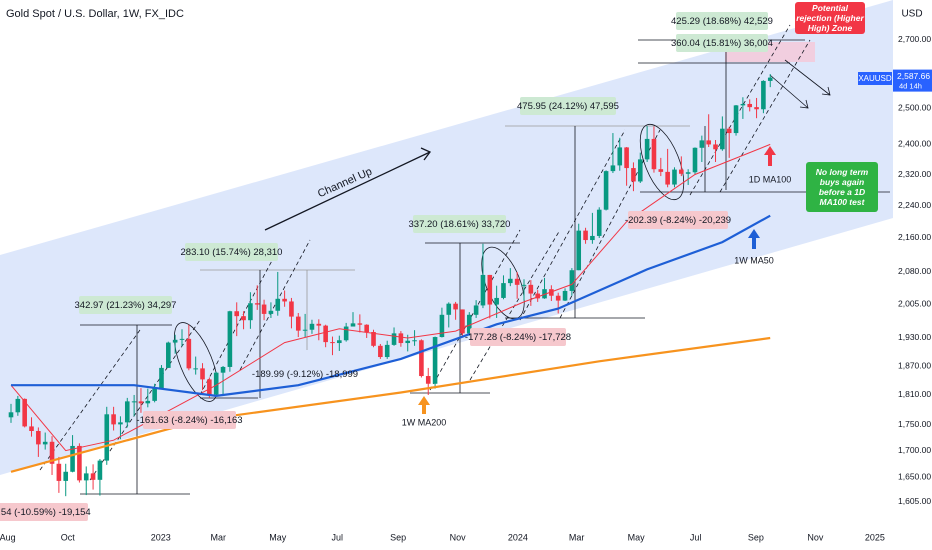 This screenshot has width=932, height=550. I want to click on measure-label: 360.04 (15.81%) 36,004, so click(722, 43).